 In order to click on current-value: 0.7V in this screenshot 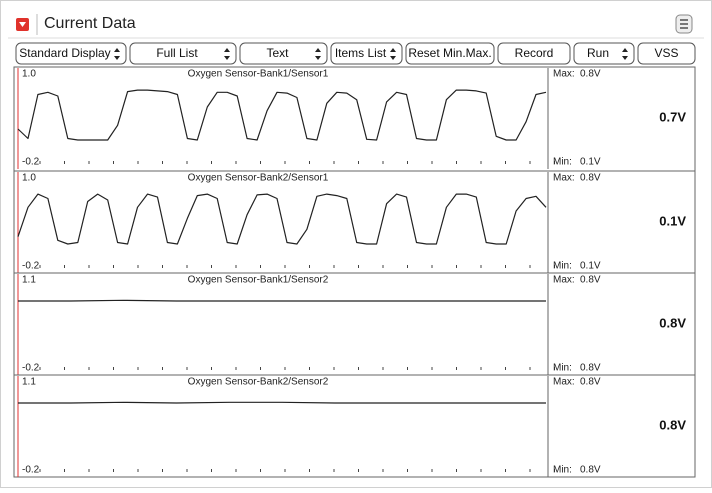, I will do `click(672, 116)`.